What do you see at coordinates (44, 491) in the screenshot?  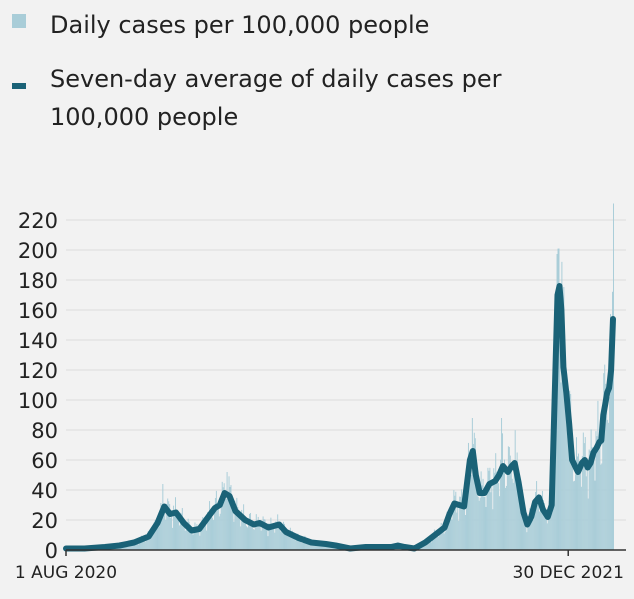 I see `y-tick-label: 40` at bounding box center [44, 491].